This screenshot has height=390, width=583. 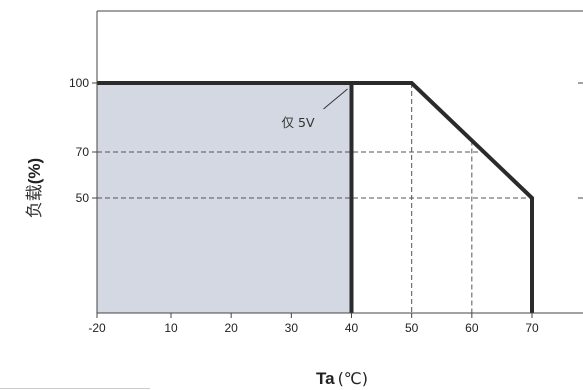 What do you see at coordinates (35, 201) in the screenshot?
I see `y-axis-label-main: 负载` at bounding box center [35, 201].